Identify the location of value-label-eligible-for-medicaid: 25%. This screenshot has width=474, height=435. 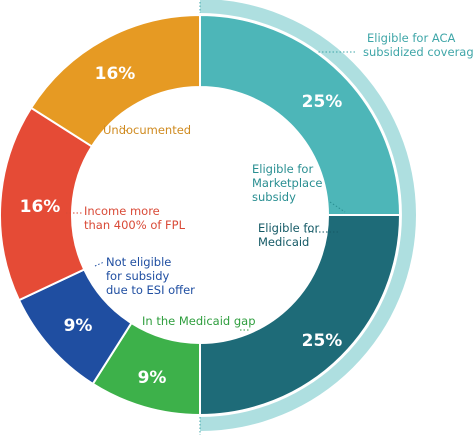
(322, 341).